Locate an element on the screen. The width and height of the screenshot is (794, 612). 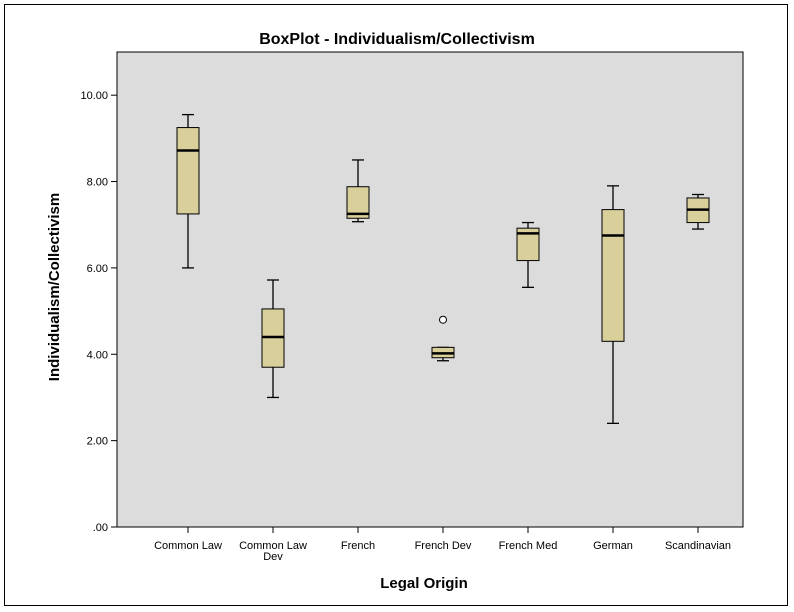
chart-title: BoxPlot - Individualism/Collectivism is located at coordinates (397, 39).